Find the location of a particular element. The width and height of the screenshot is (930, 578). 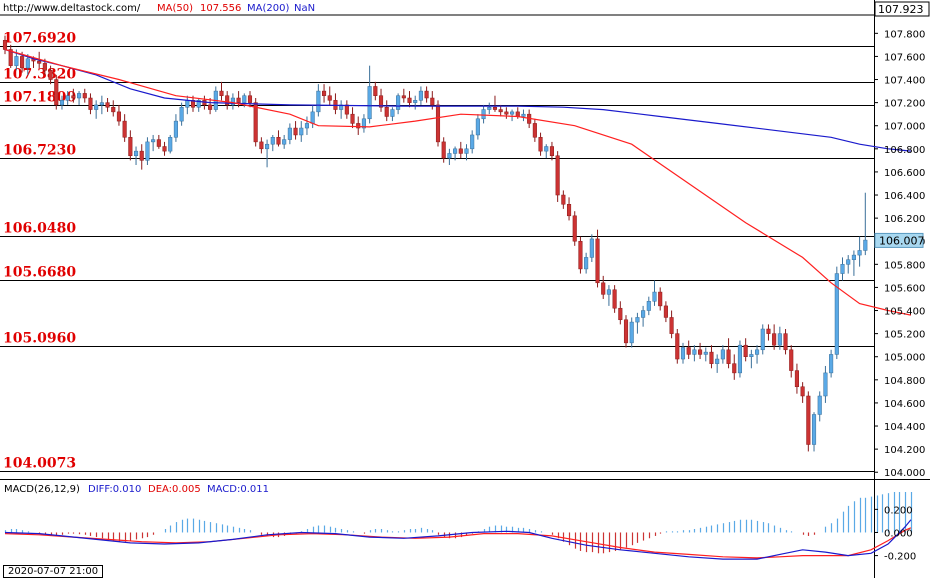

price-tick-label: 107.000 is located at coordinates (904, 127).